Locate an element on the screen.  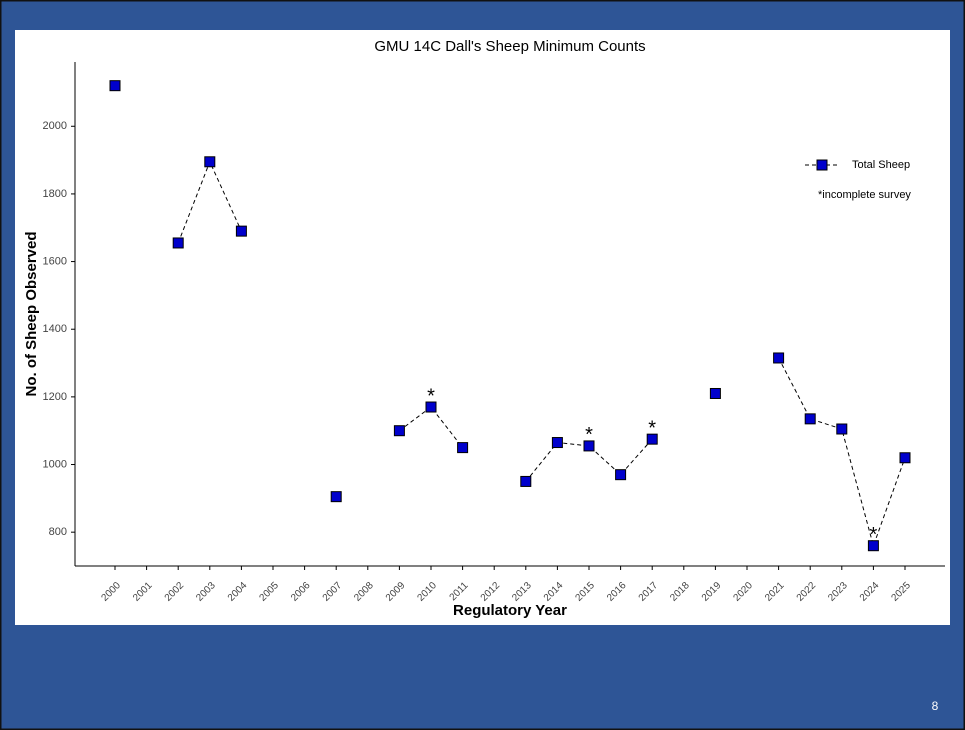
y-tick-label: 1800 is located at coordinates (55, 194).